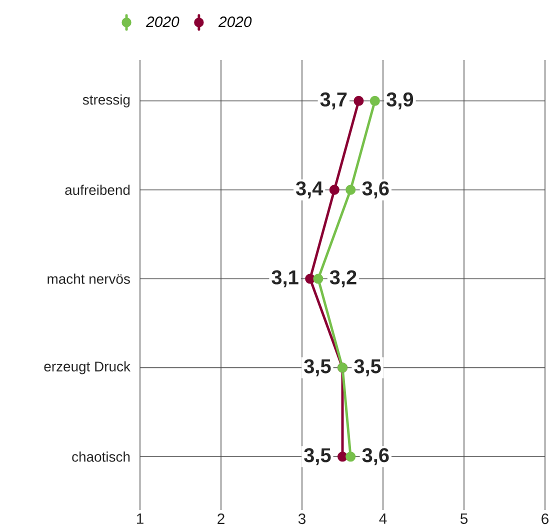  What do you see at coordinates (87, 367) in the screenshot?
I see `y-tick-label: erzeugt Druck` at bounding box center [87, 367].